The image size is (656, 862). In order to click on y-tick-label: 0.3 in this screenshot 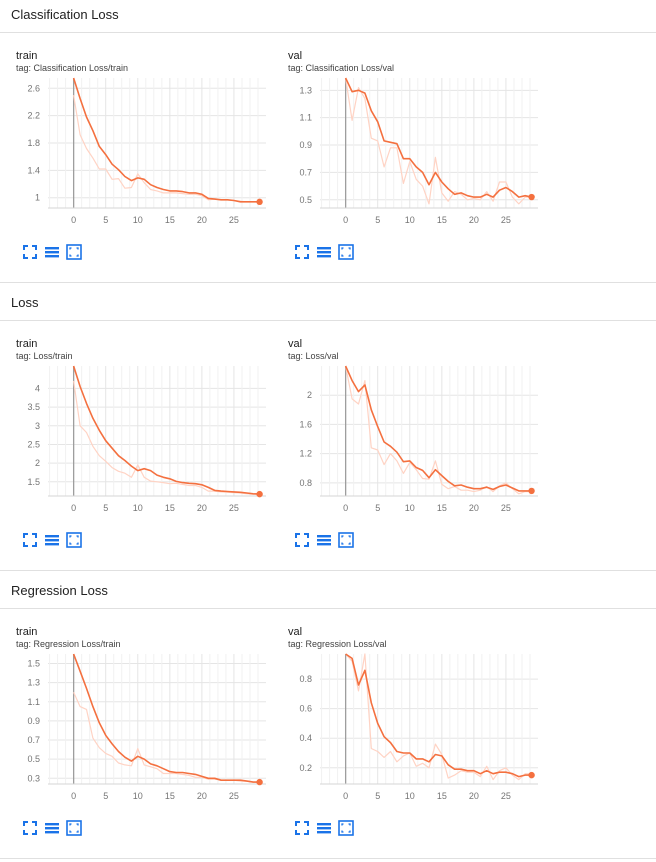, I will do `click(33, 778)`.